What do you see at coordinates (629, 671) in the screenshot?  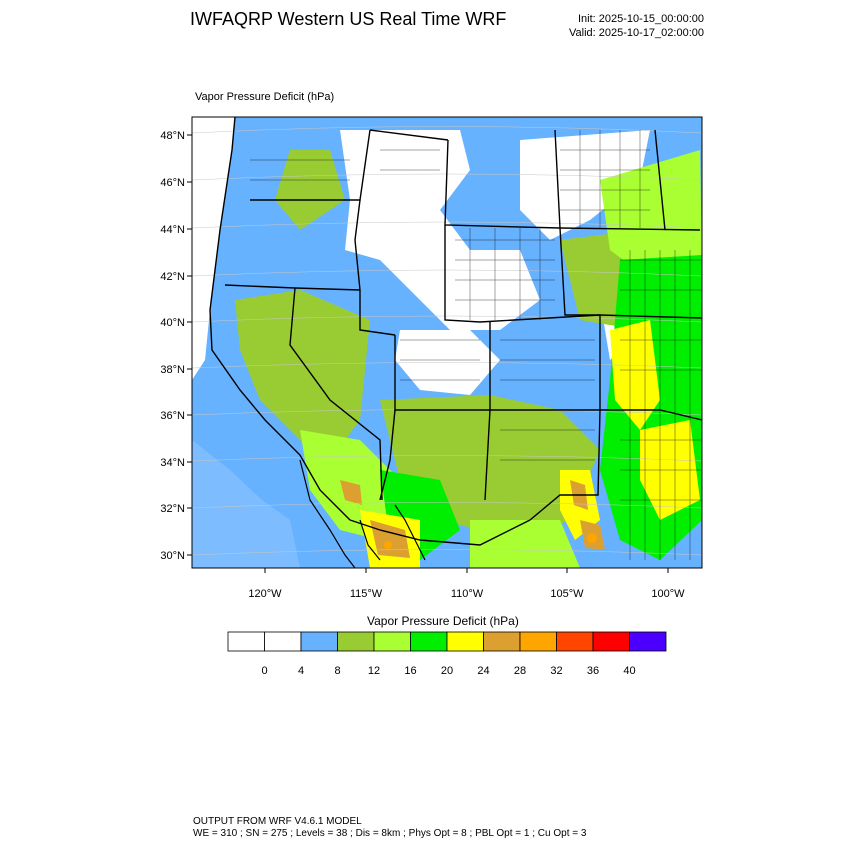 I see `colorbar-label: 40` at bounding box center [629, 671].